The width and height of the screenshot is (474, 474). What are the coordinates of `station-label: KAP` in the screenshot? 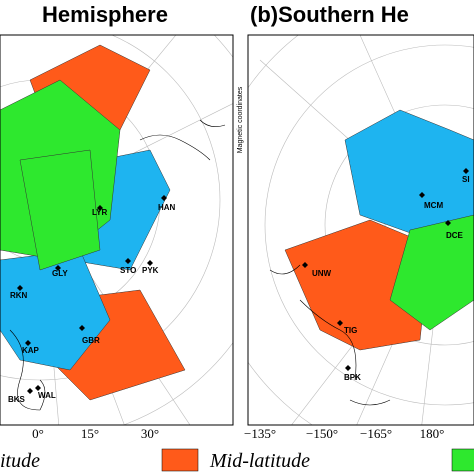 It's located at (31, 350).